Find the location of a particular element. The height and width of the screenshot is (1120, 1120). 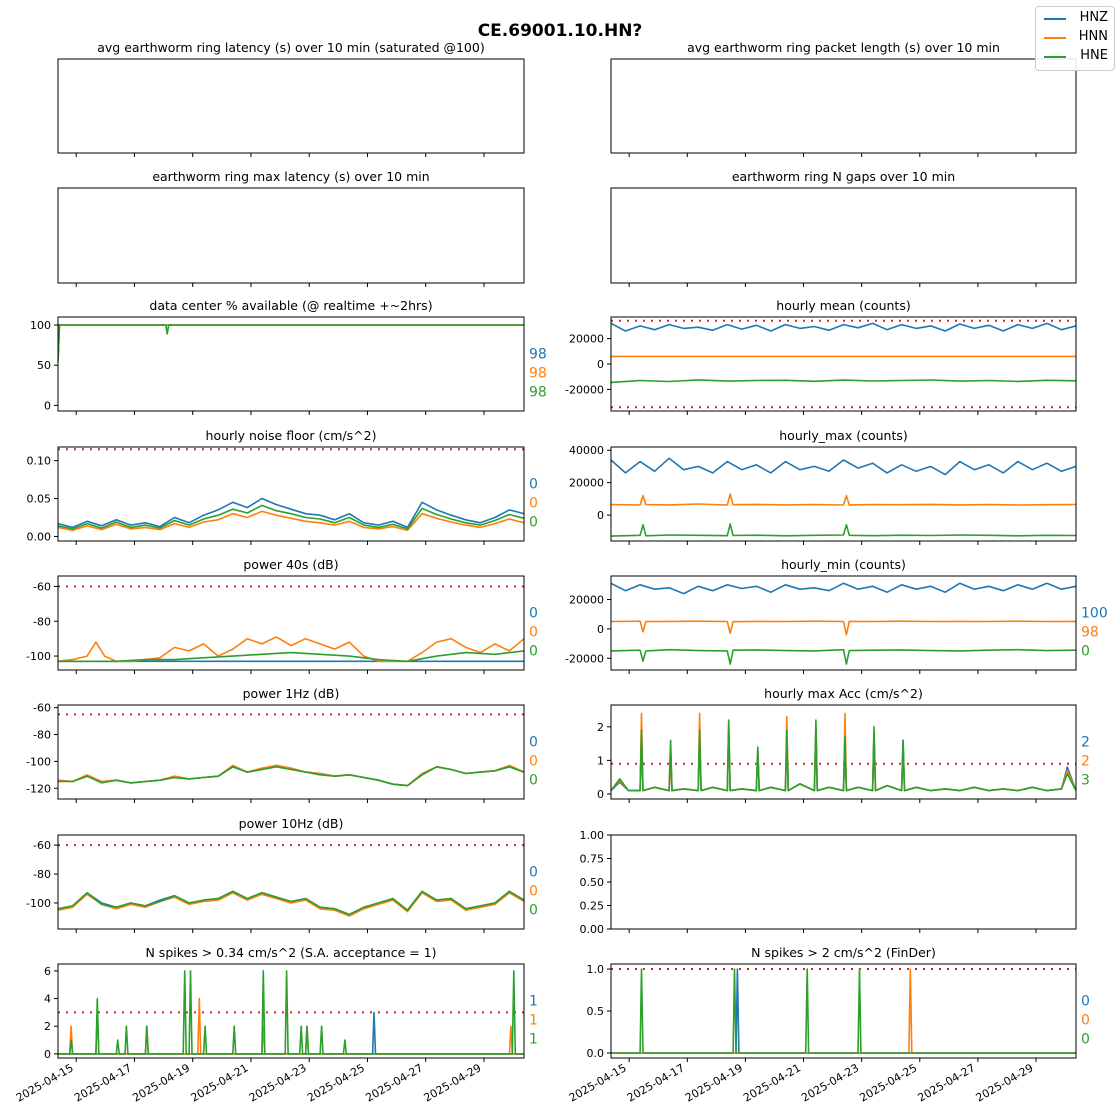

subplot-hmax: hourly_max (counts) 0 20000 40000 is located at coordinates (823, 486).